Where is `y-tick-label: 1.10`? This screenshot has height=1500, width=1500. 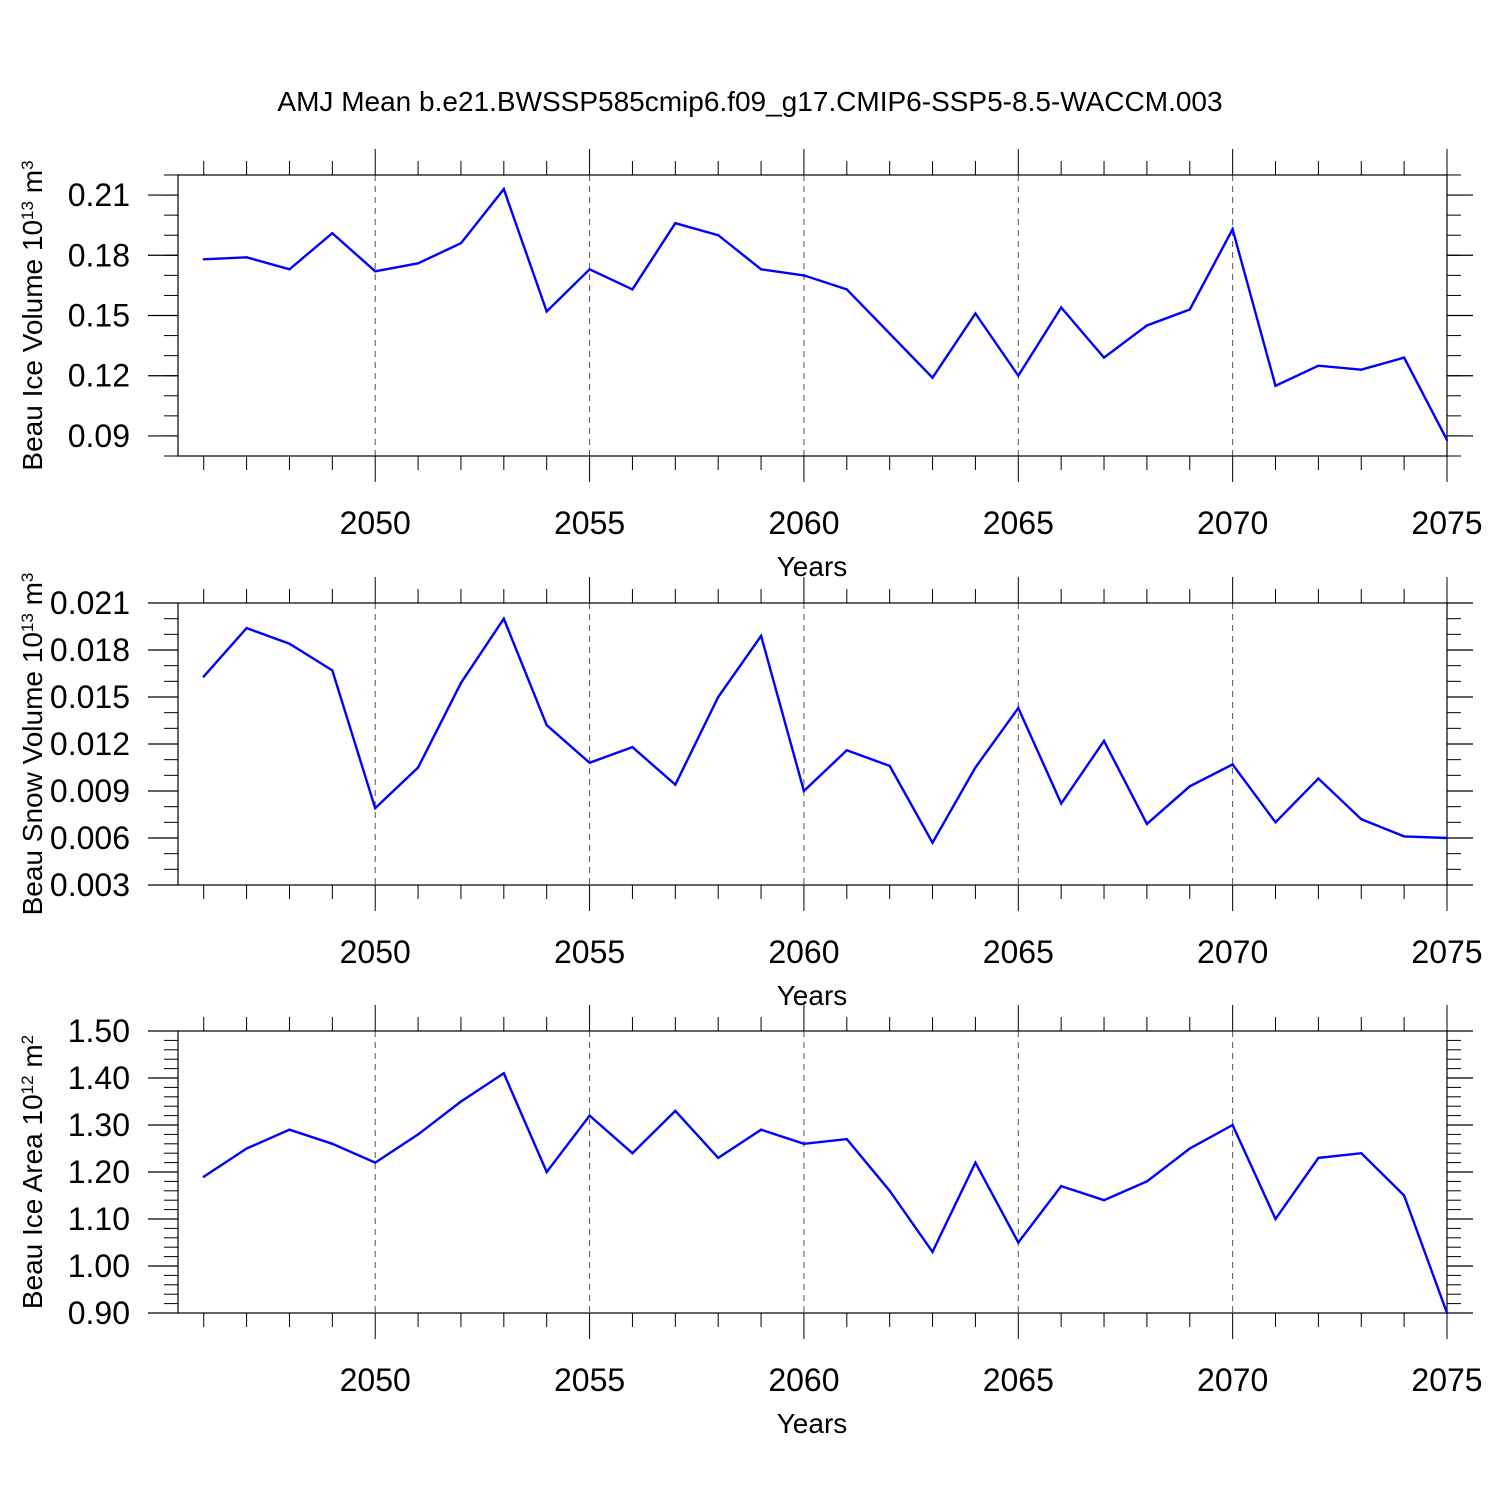
y-tick-label: 1.10 is located at coordinates (99, 1219).